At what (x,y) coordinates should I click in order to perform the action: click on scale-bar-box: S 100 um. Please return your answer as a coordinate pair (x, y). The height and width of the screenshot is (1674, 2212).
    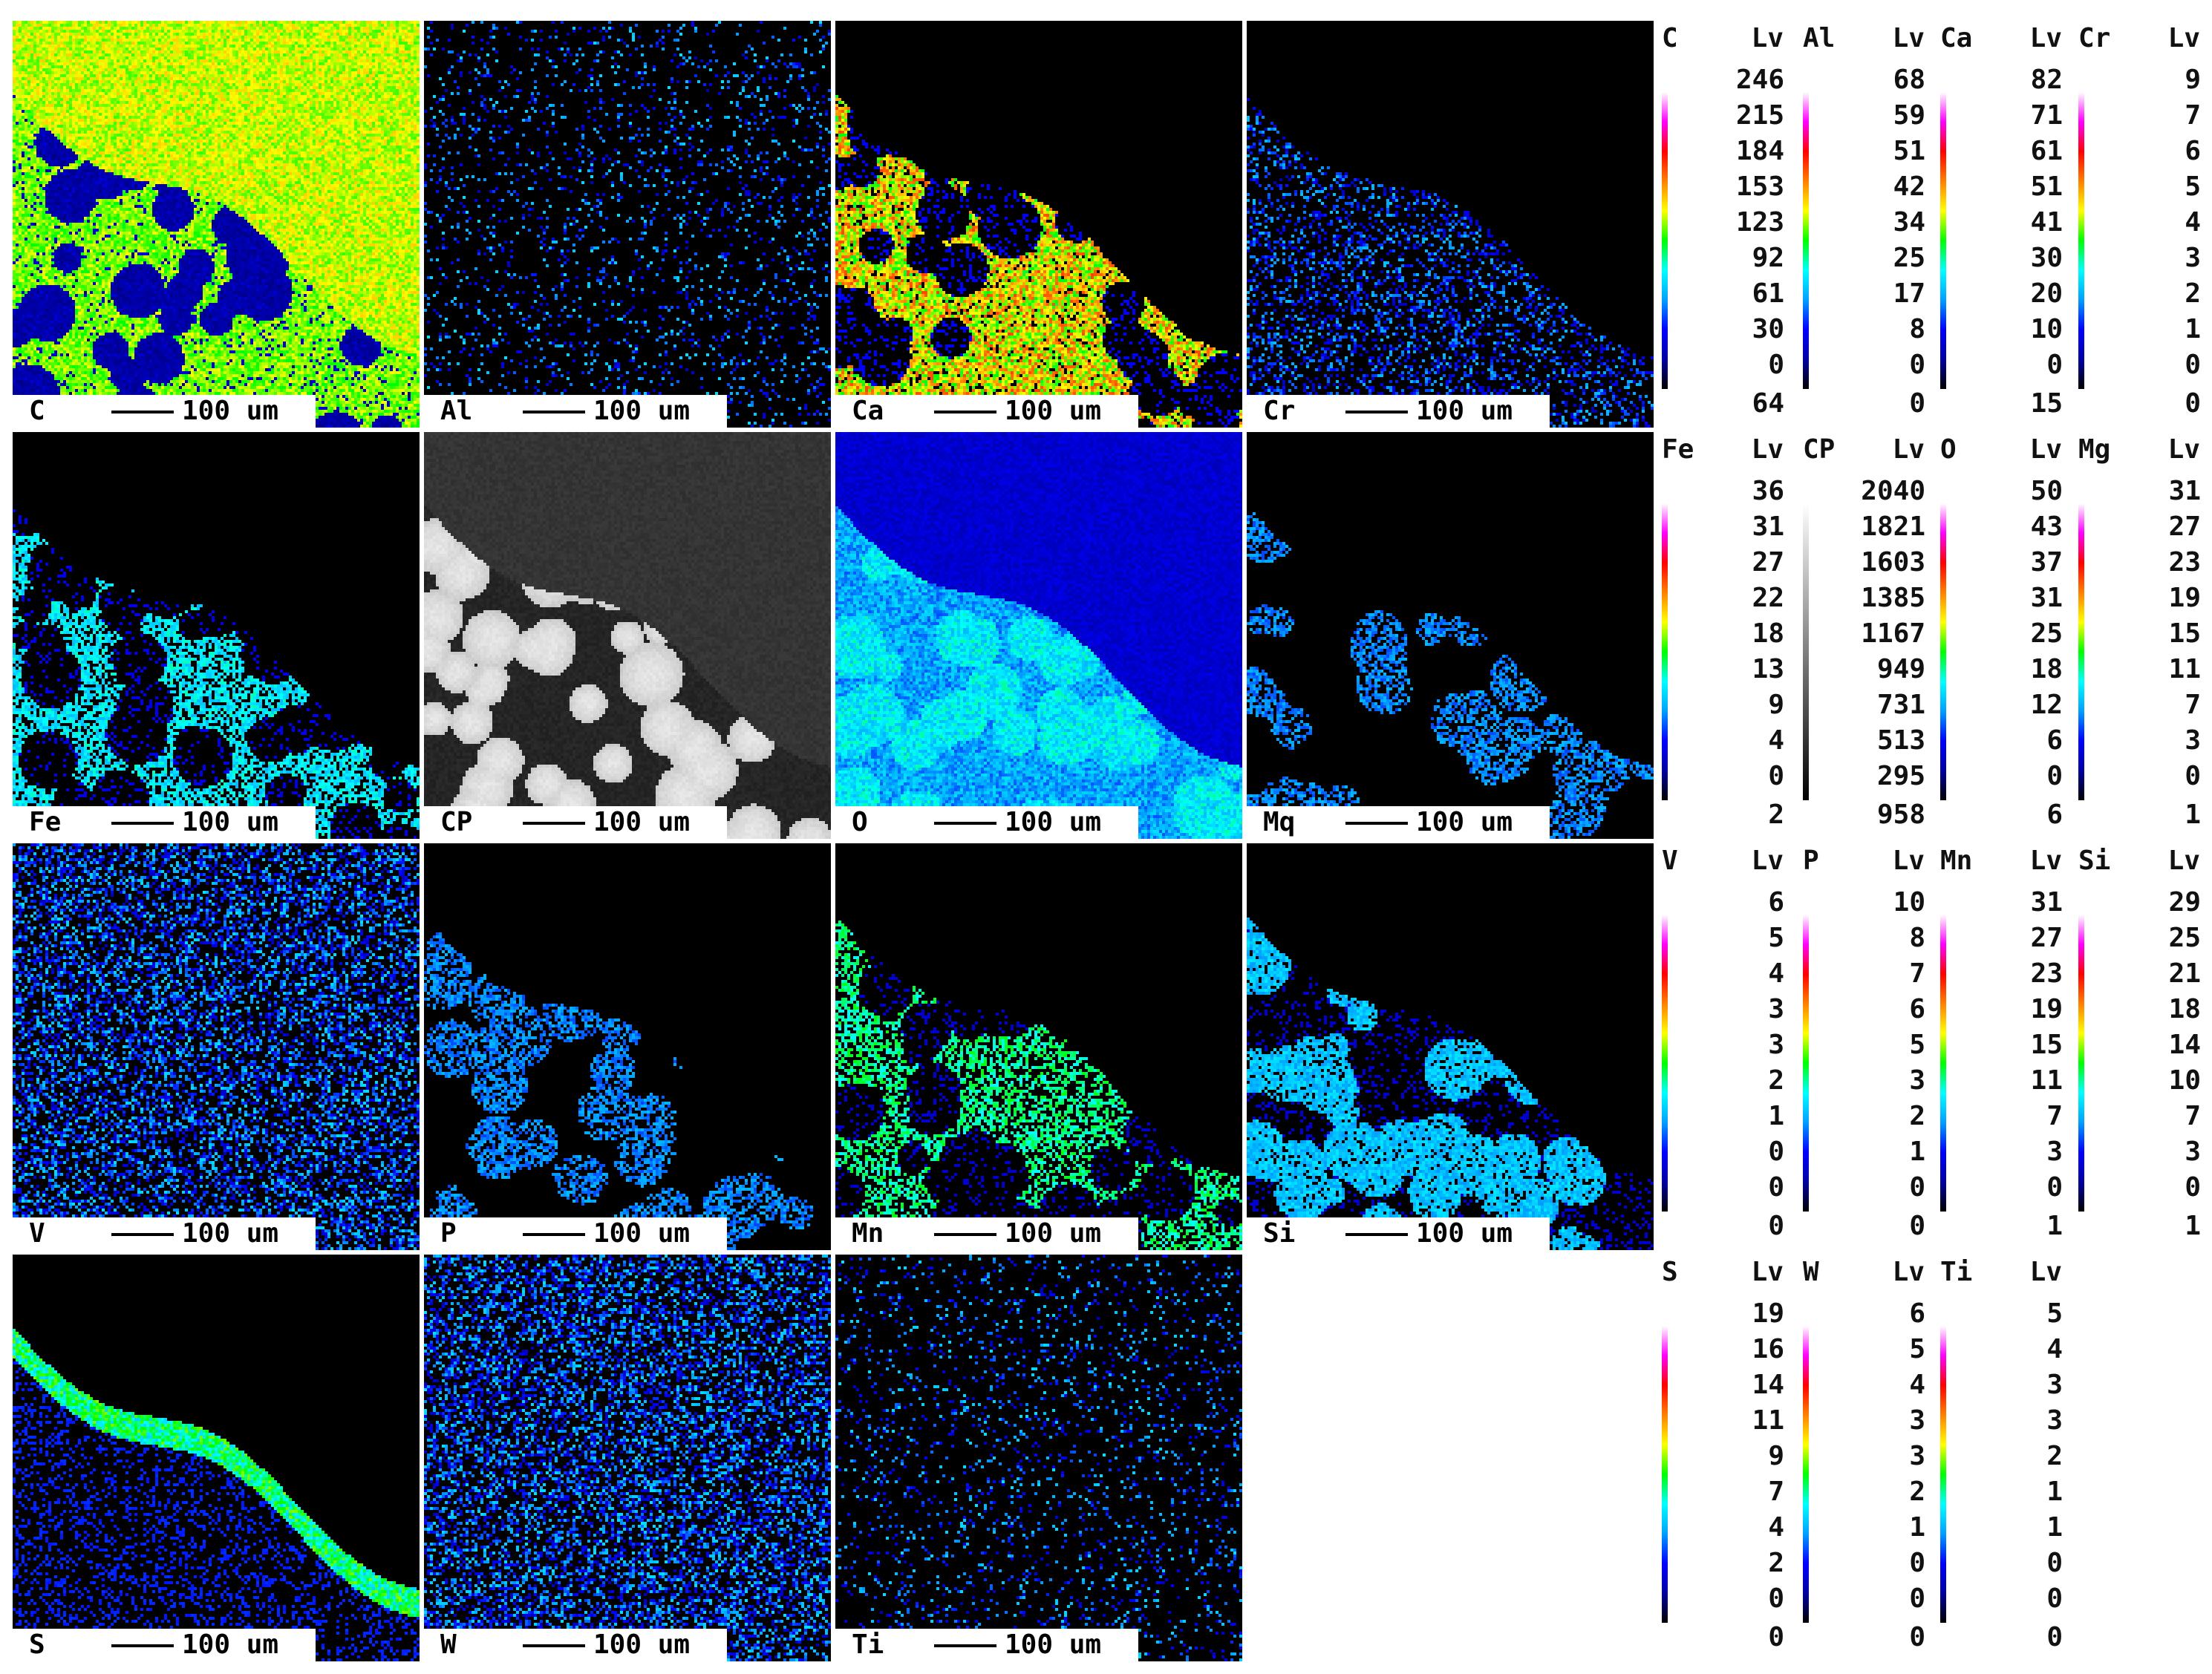
    Looking at the image, I should click on (164, 1645).